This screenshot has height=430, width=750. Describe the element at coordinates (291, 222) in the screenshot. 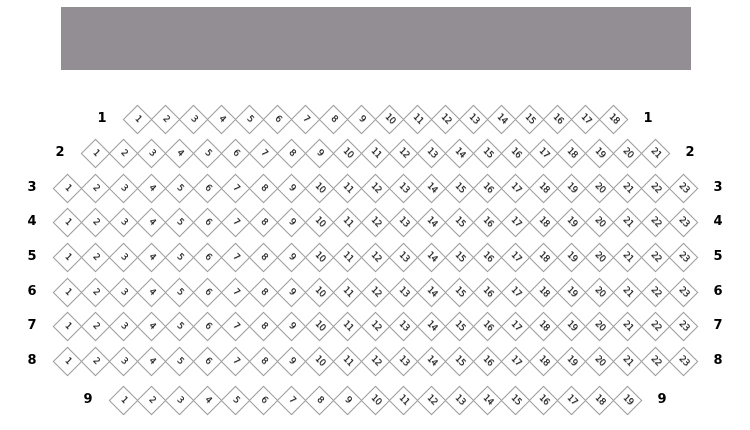

I see `seat-r4-n9: 9` at that location.